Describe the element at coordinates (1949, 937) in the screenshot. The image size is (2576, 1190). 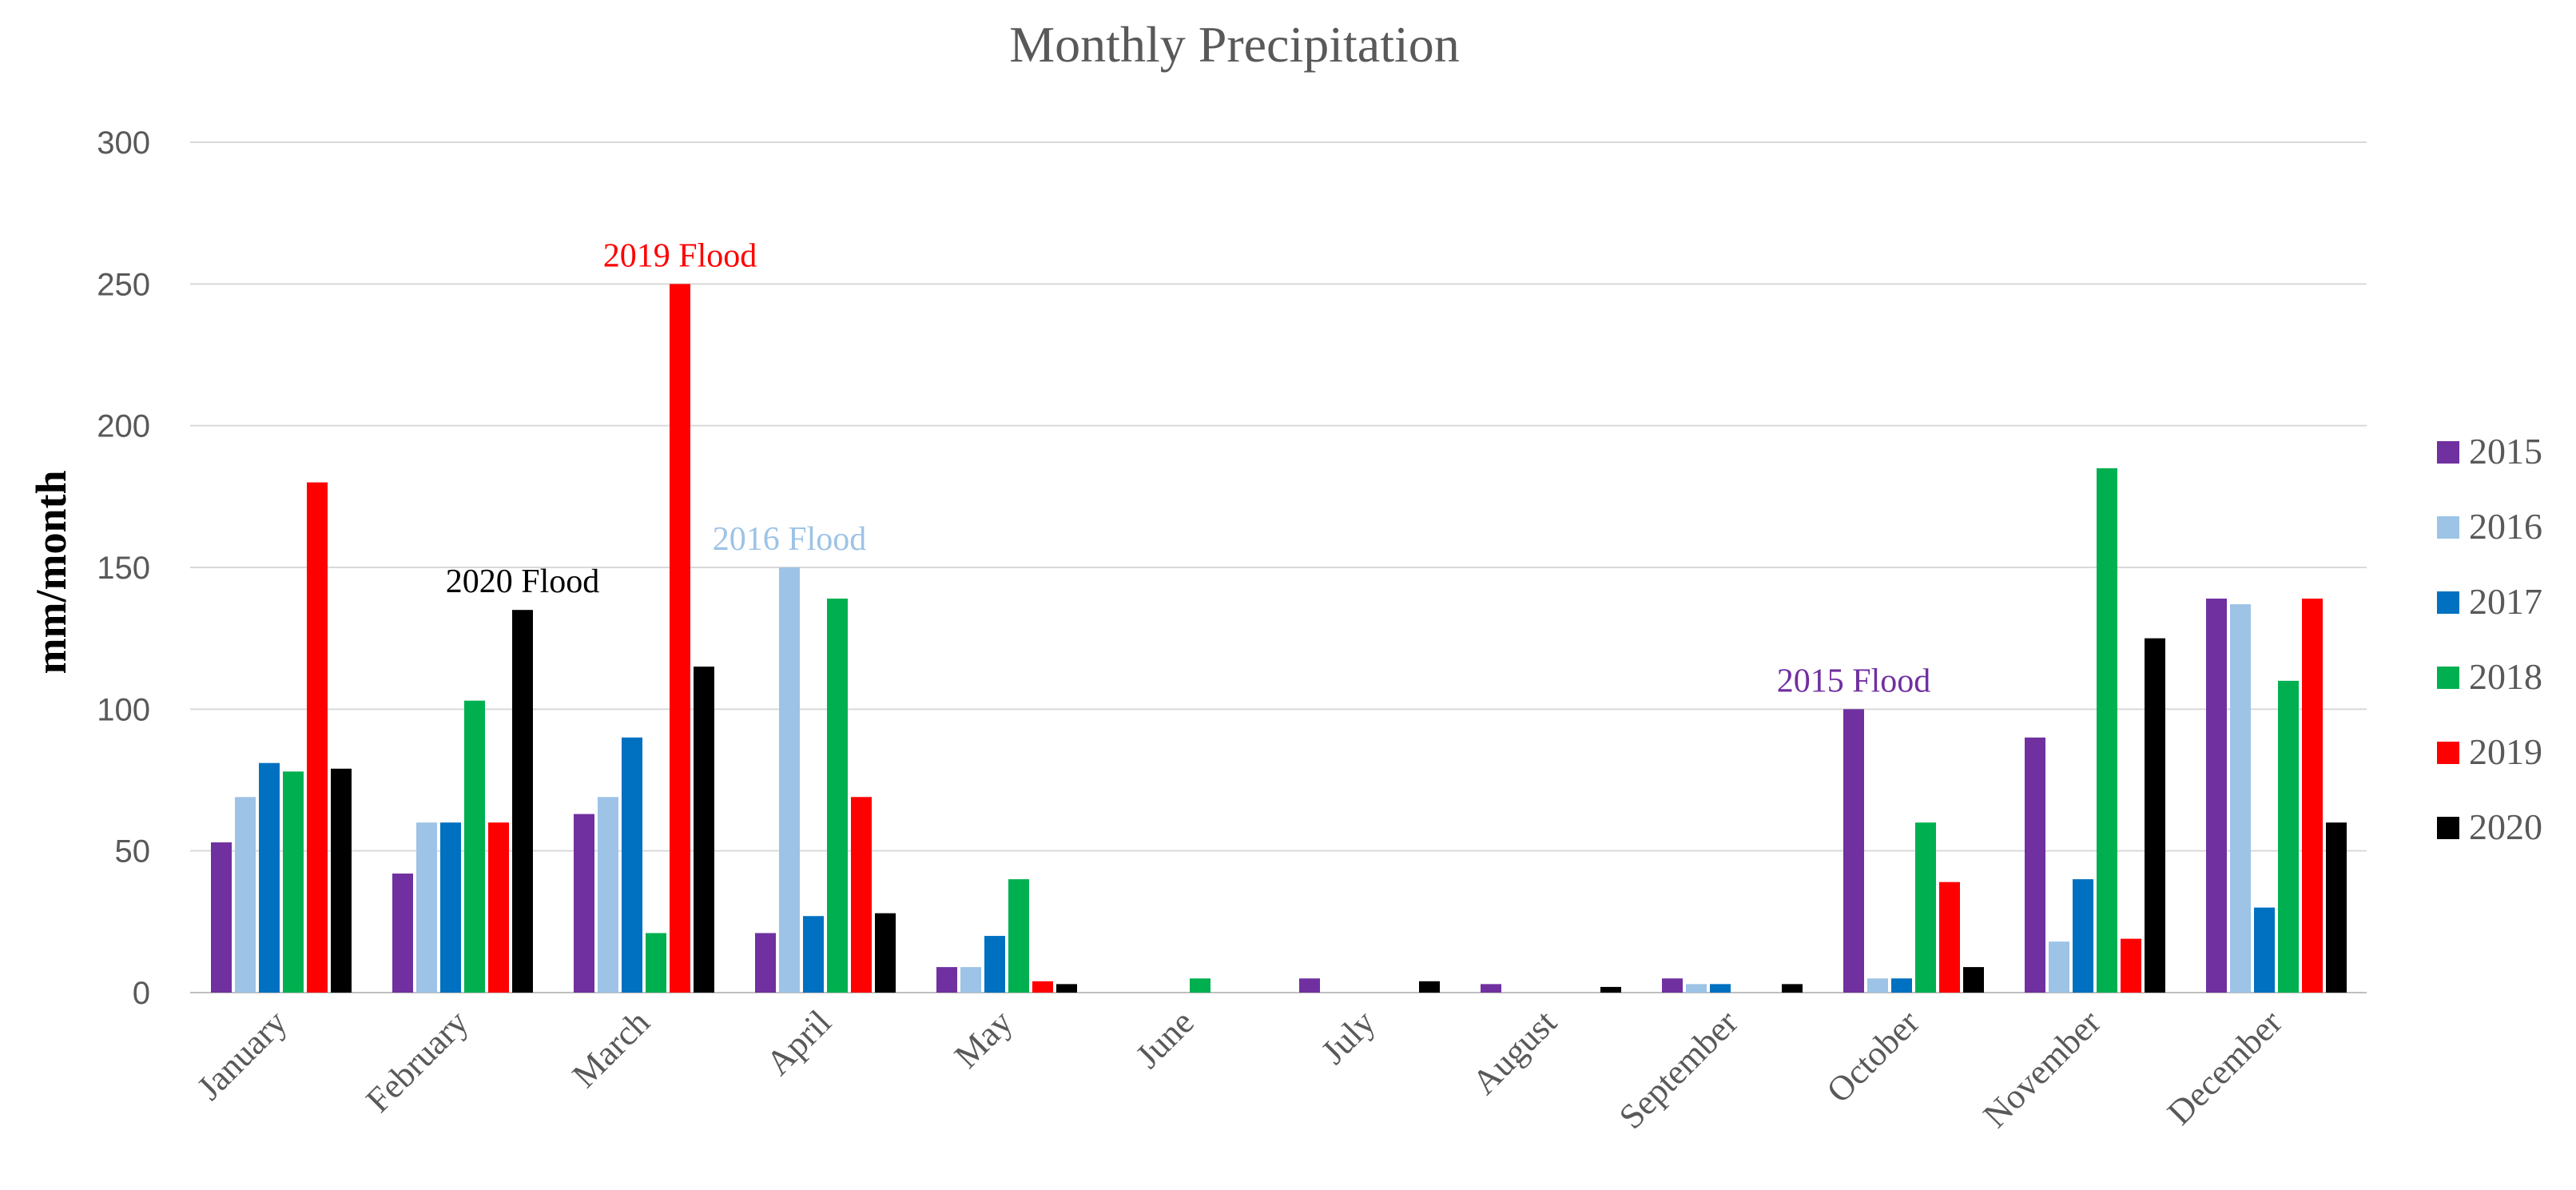
I see `bar-2019-october` at that location.